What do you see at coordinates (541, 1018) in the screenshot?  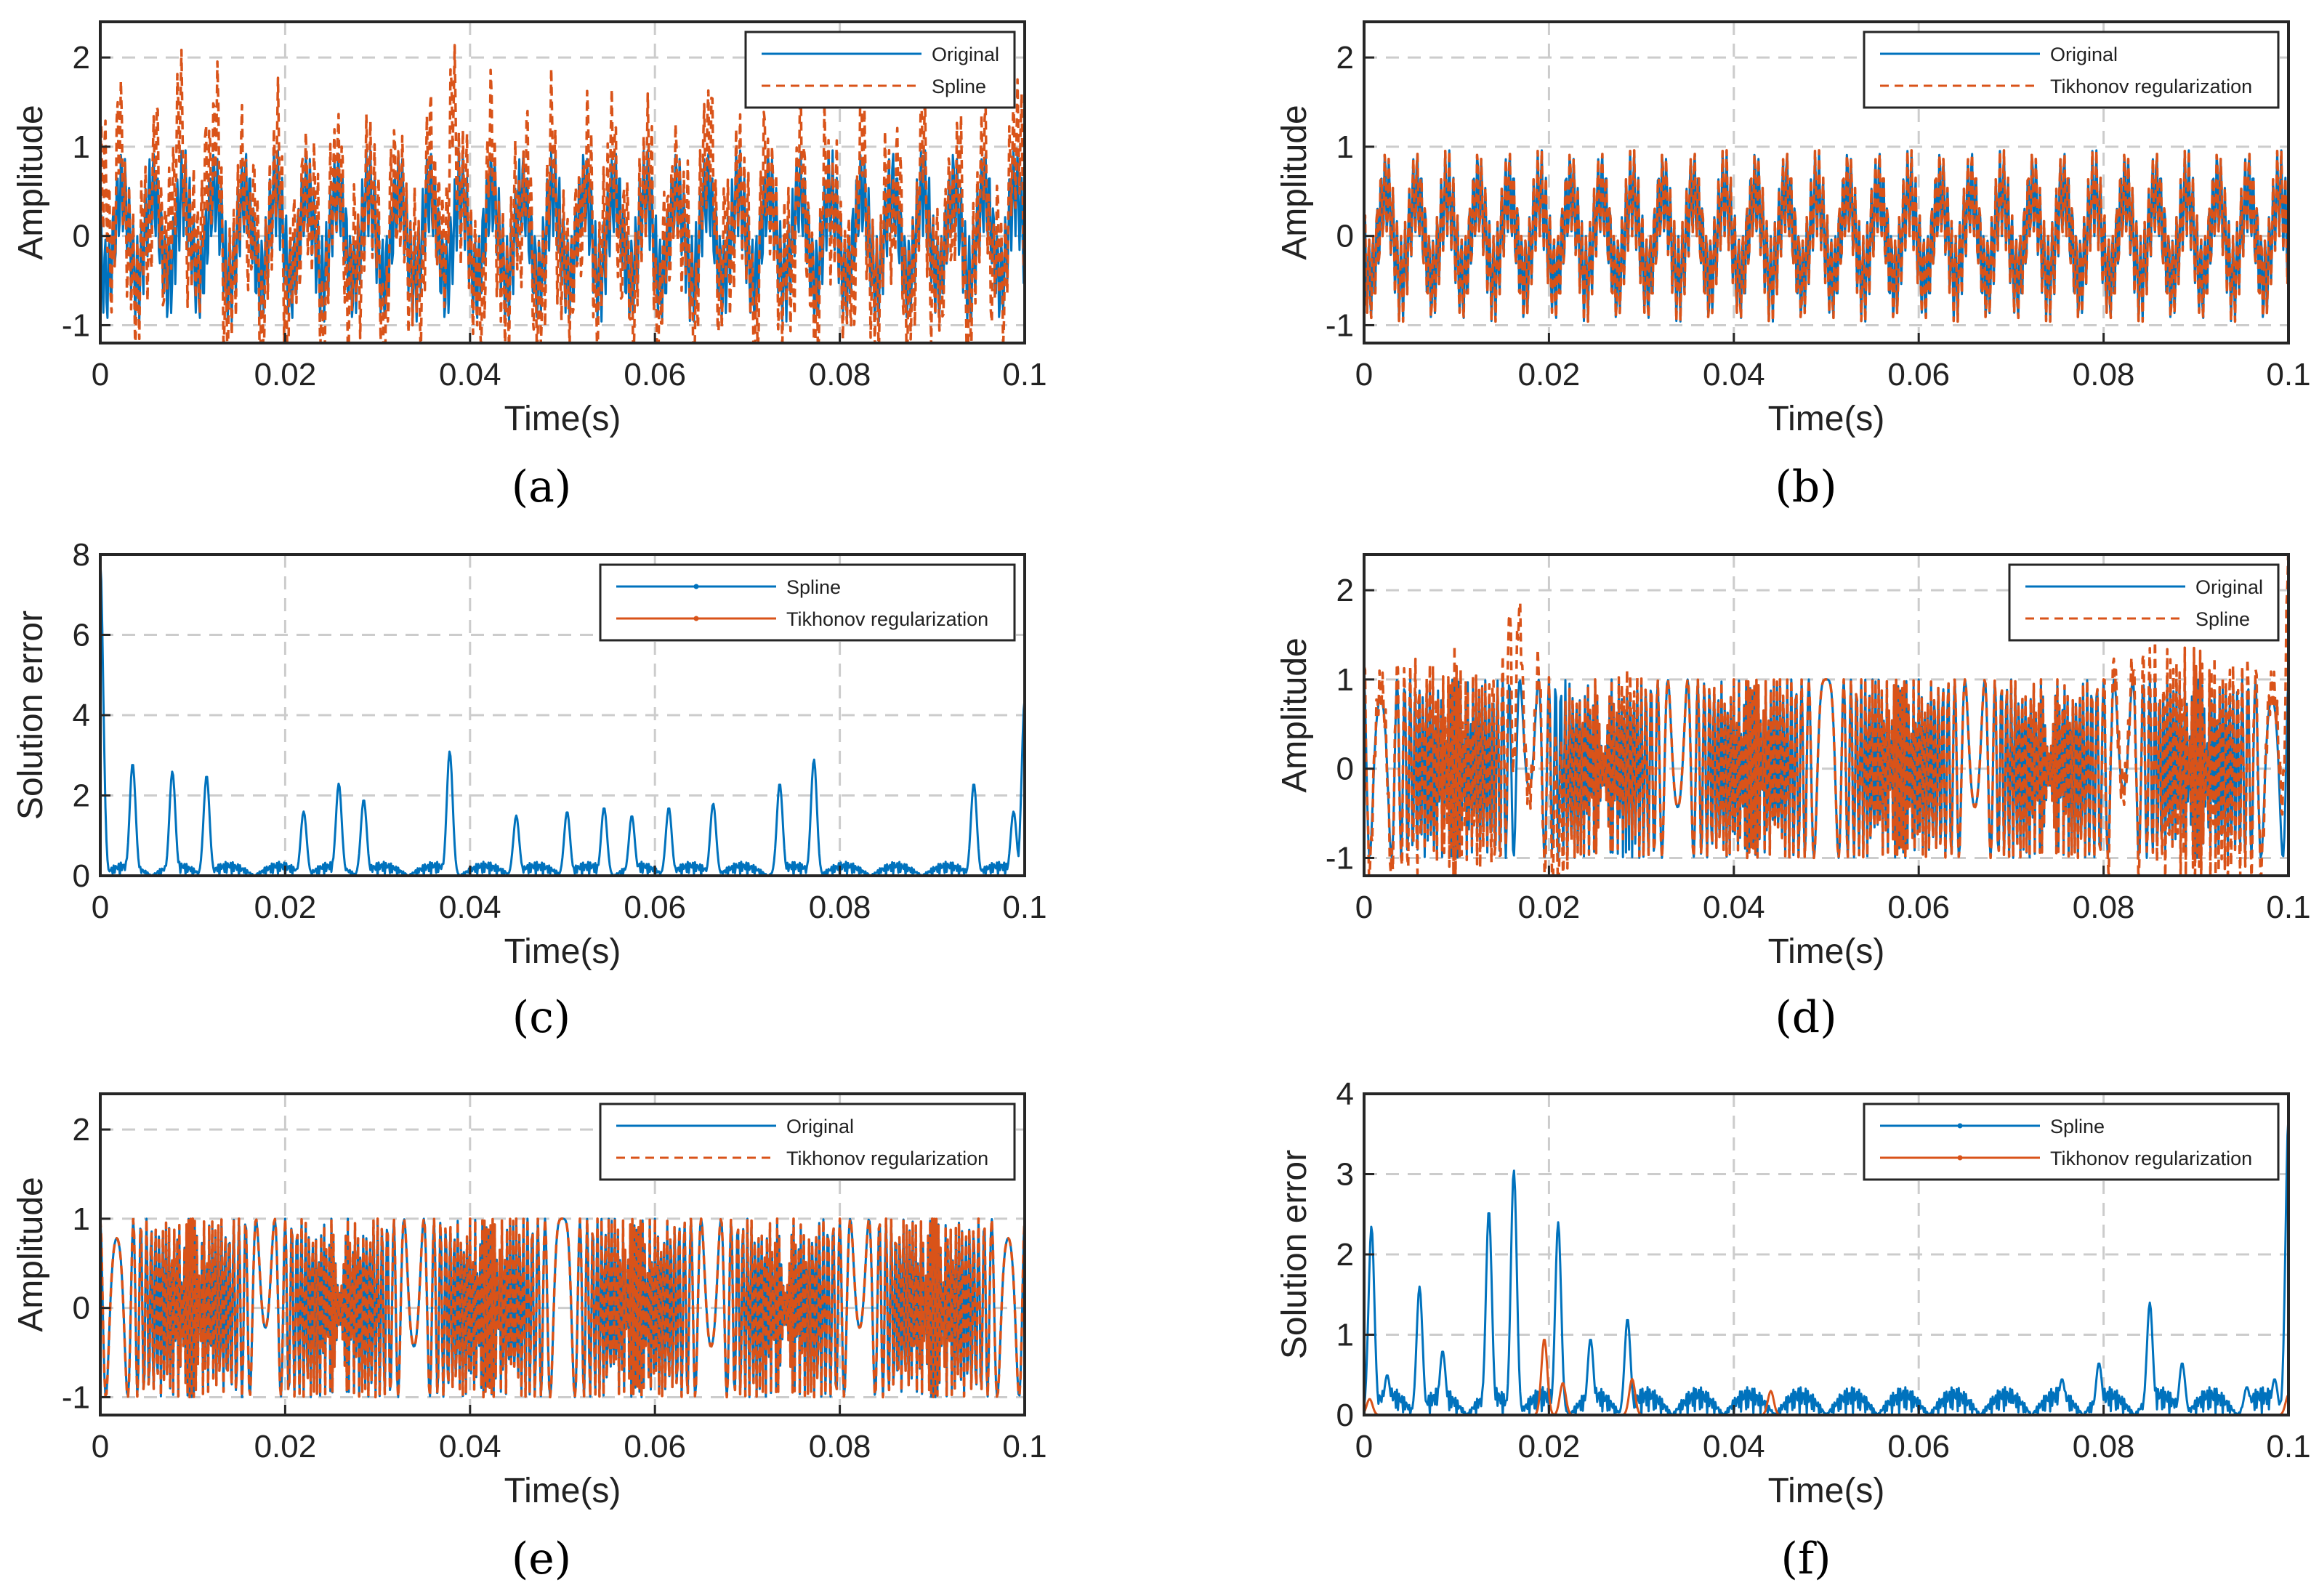 I see `panel-label: (c)` at bounding box center [541, 1018].